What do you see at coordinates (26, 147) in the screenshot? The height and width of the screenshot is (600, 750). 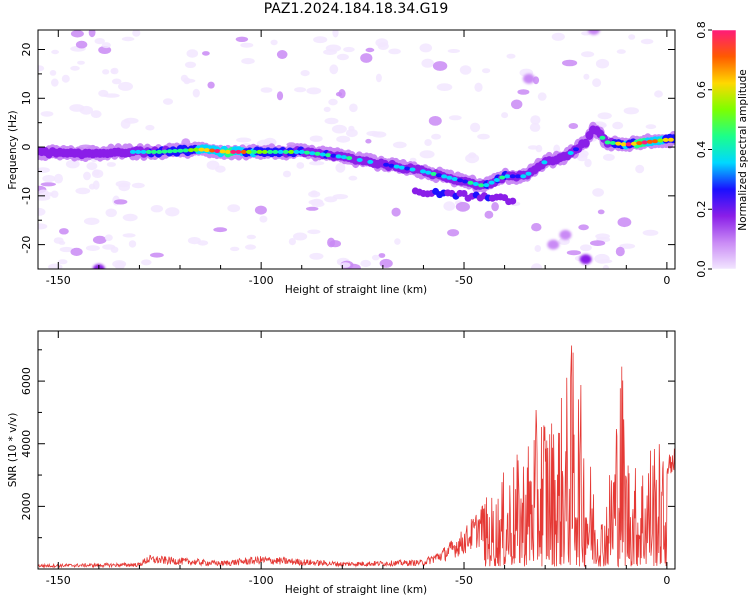 I see `y-tick-label: 0` at bounding box center [26, 147].